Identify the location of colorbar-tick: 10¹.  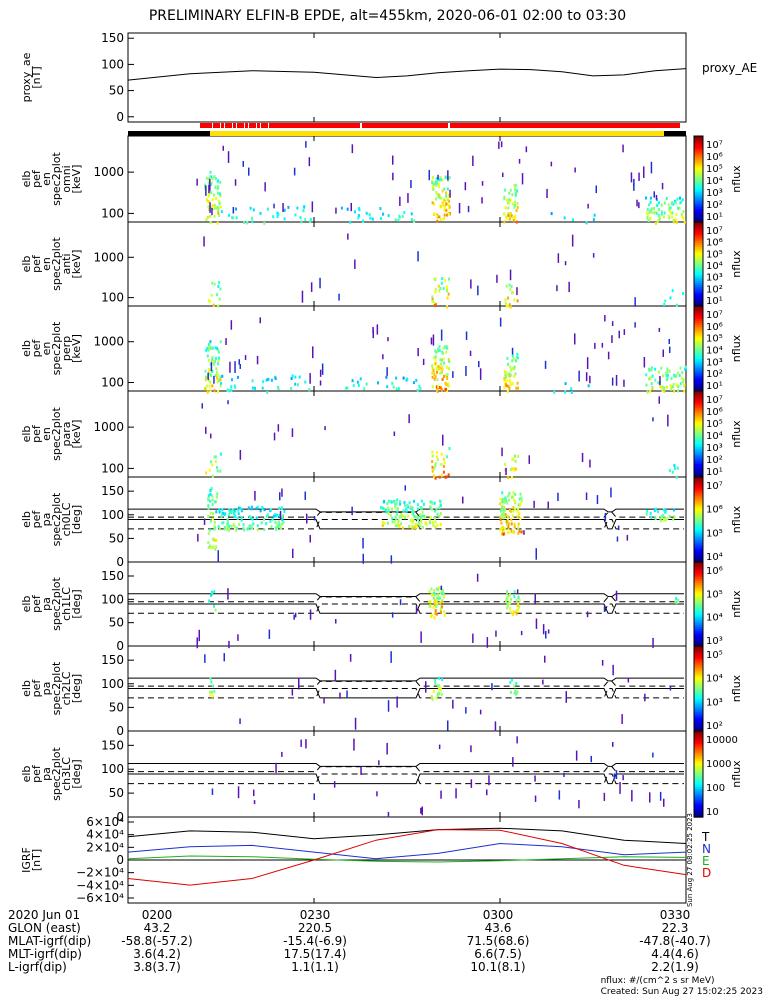
(714, 301).